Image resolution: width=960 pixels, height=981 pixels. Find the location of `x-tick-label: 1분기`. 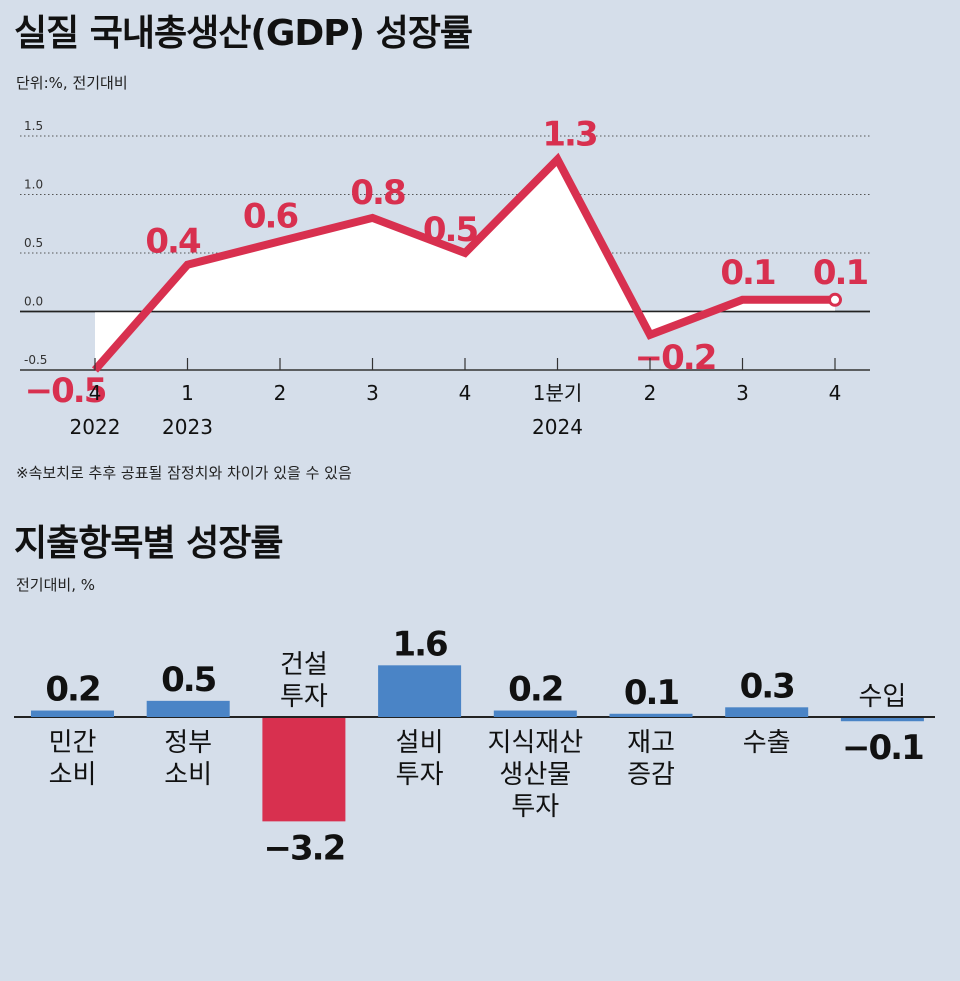

x-tick-label: 1분기 is located at coordinates (558, 393).